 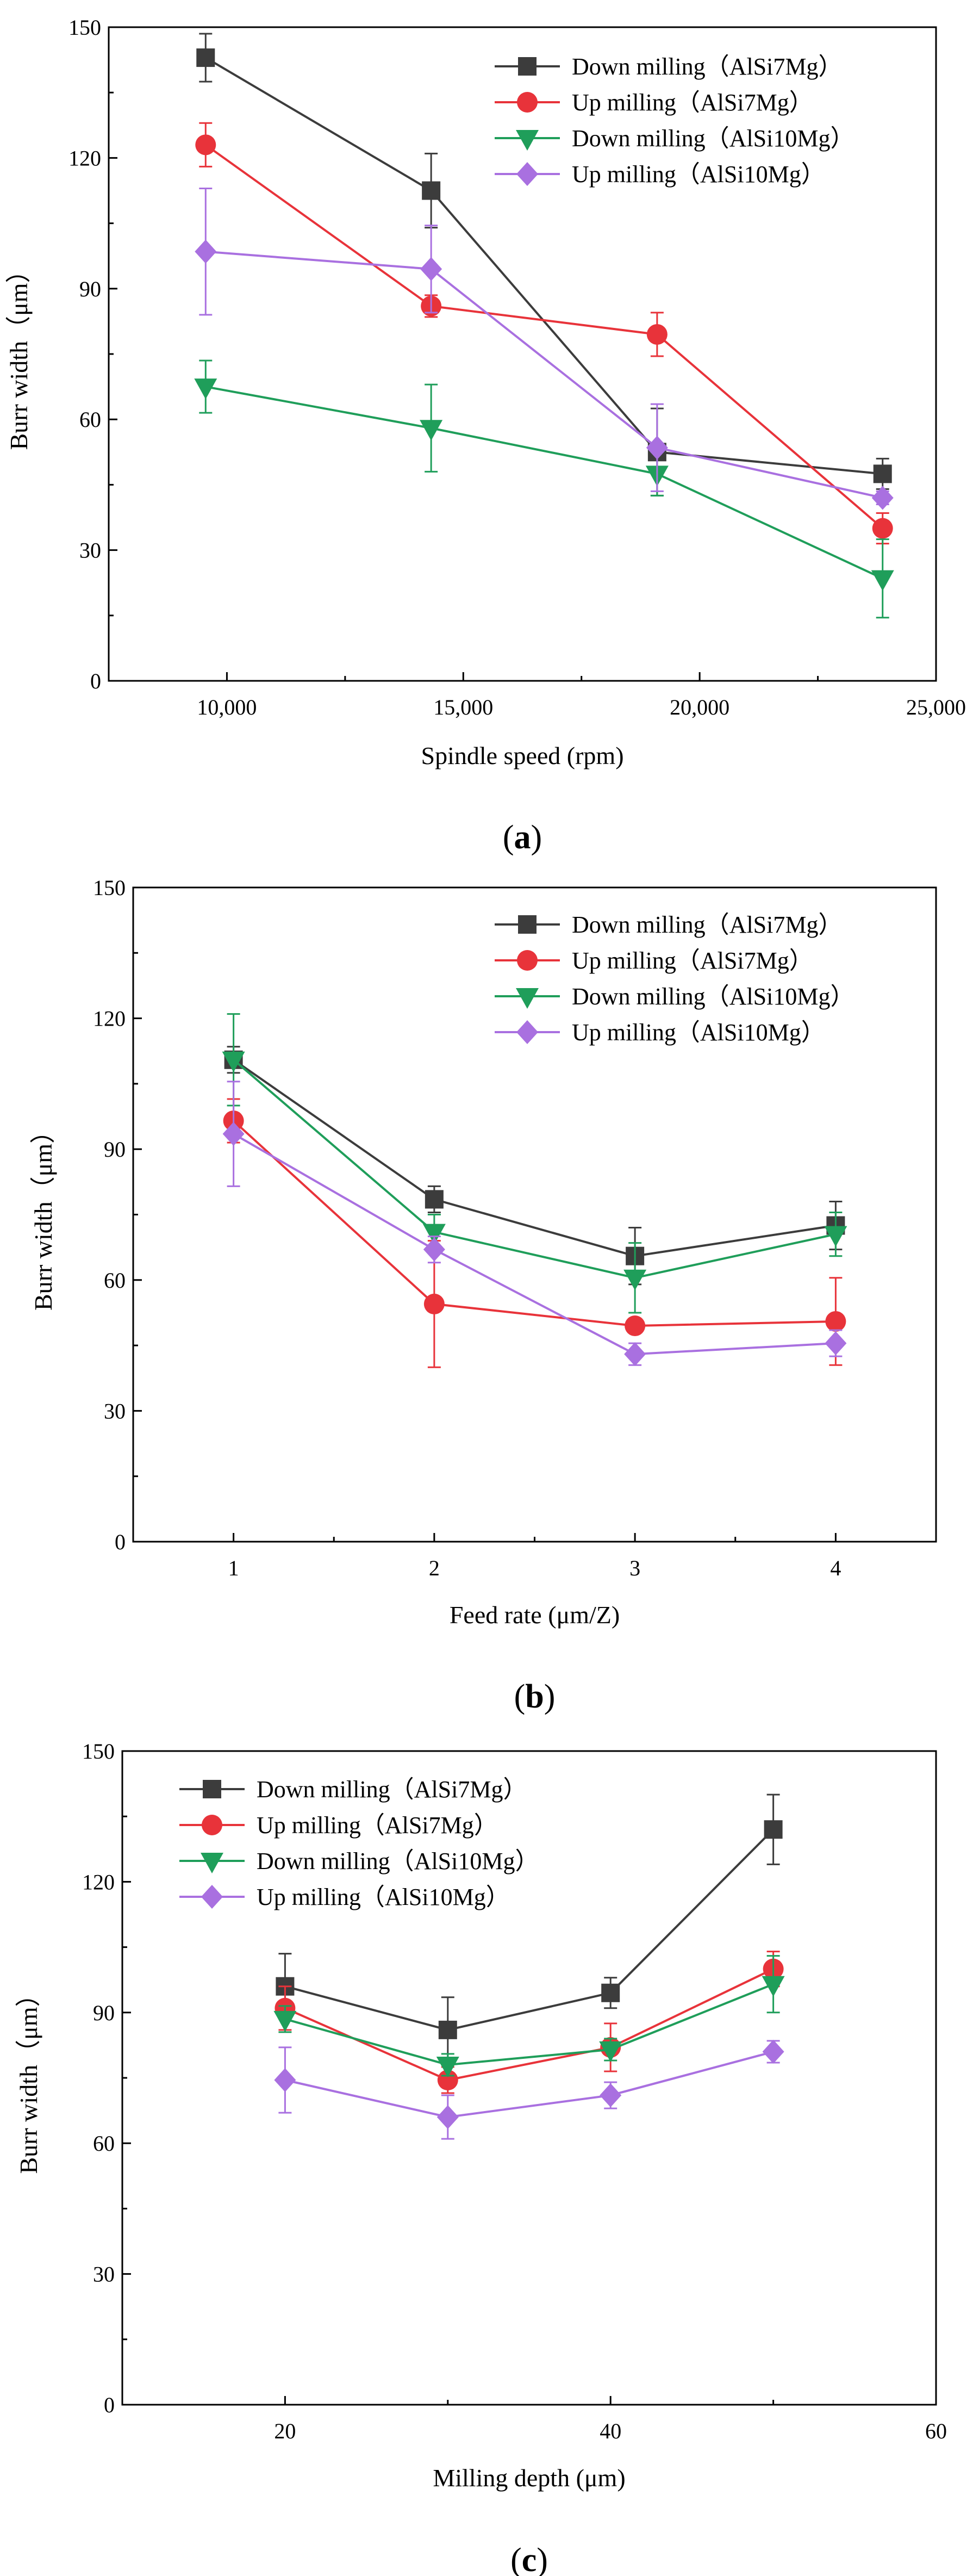 I want to click on caption-letter: a, so click(x=522, y=837).